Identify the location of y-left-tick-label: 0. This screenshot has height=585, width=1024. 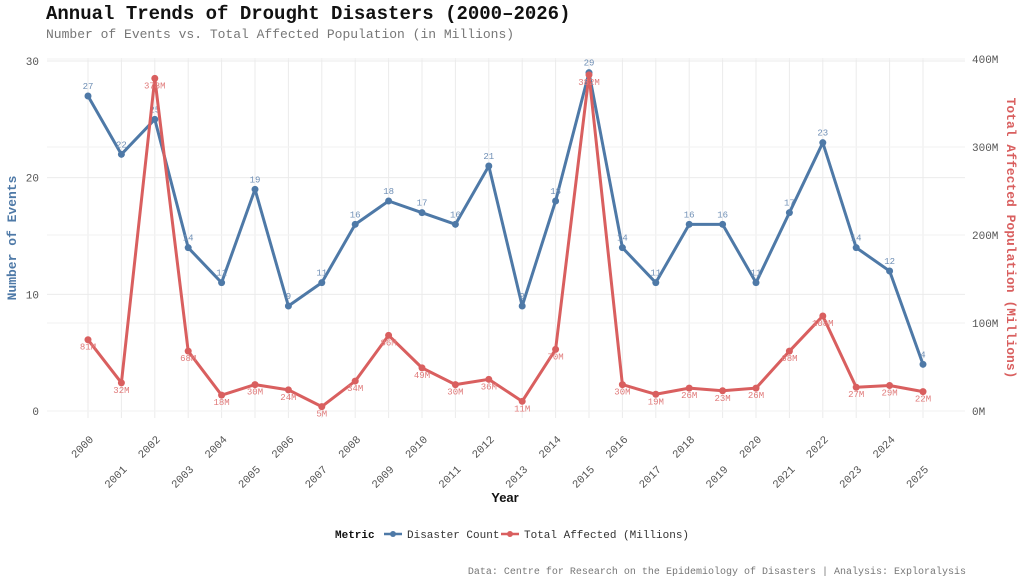
(35, 413).